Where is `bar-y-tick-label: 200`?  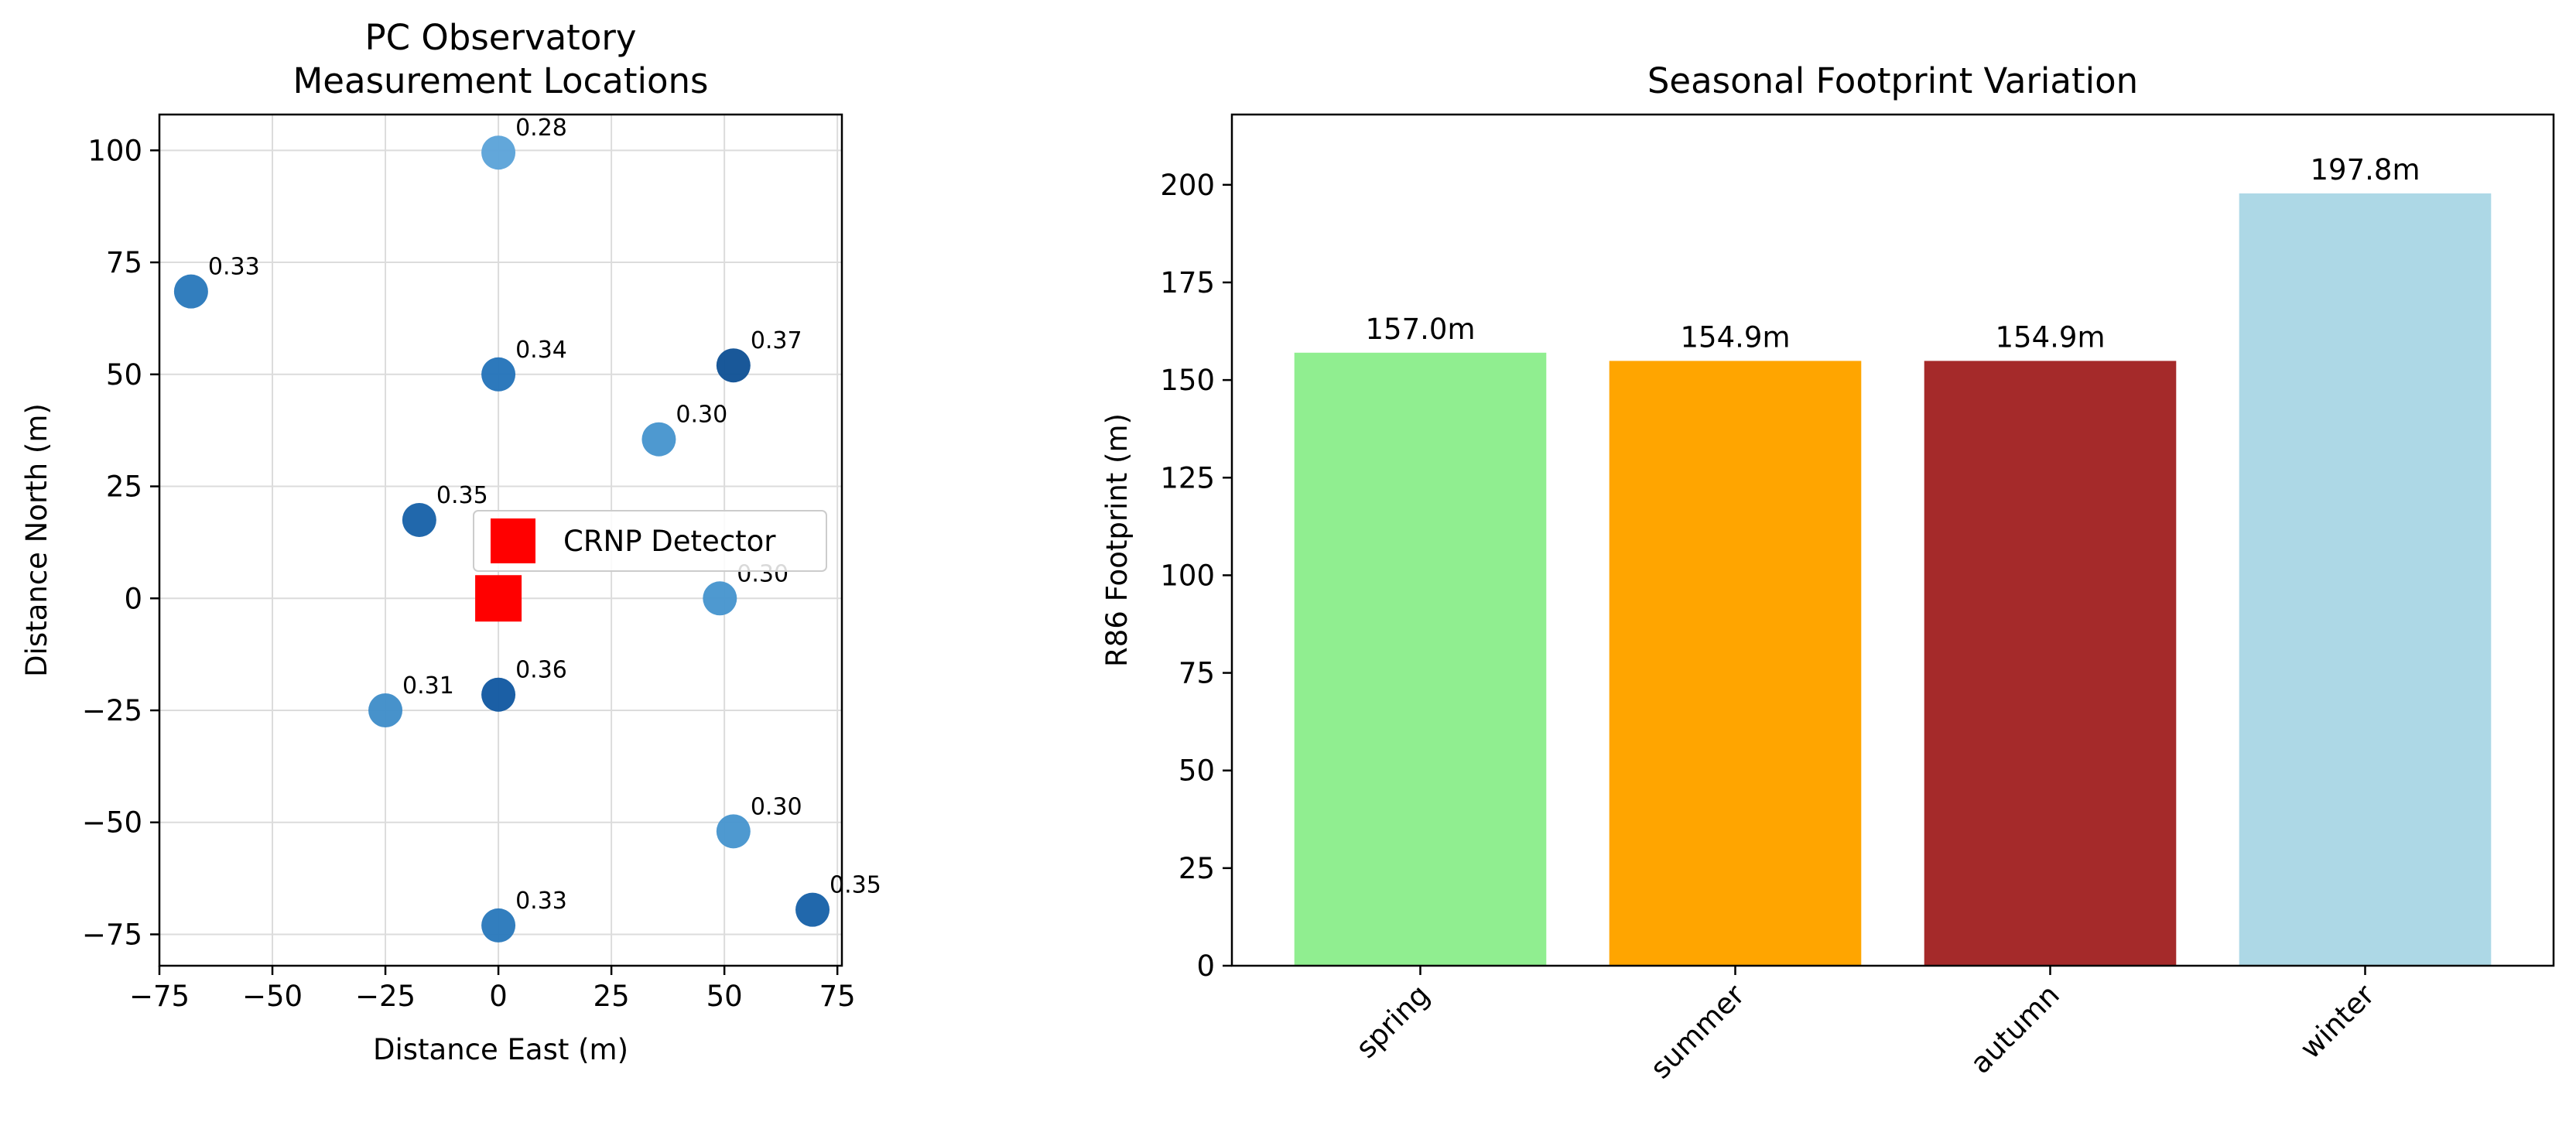 bar-y-tick-label: 200 is located at coordinates (1187, 185).